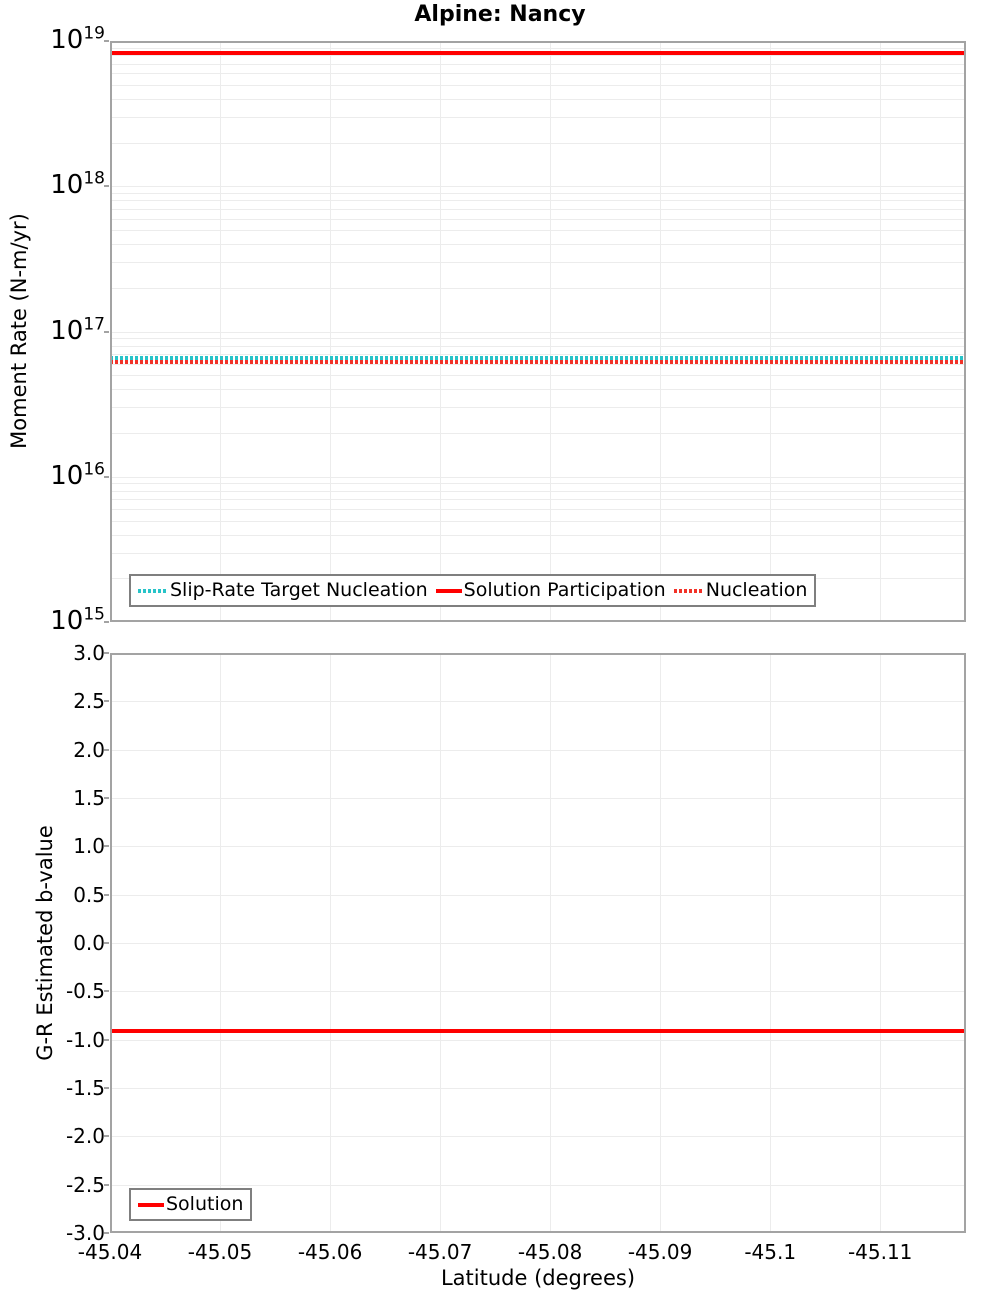 This screenshot has width=1000, height=1300. Describe the element at coordinates (19, 331) in the screenshot. I see `y-axis-title-moment-rate: Moment Rate (N-m/yr)` at that location.